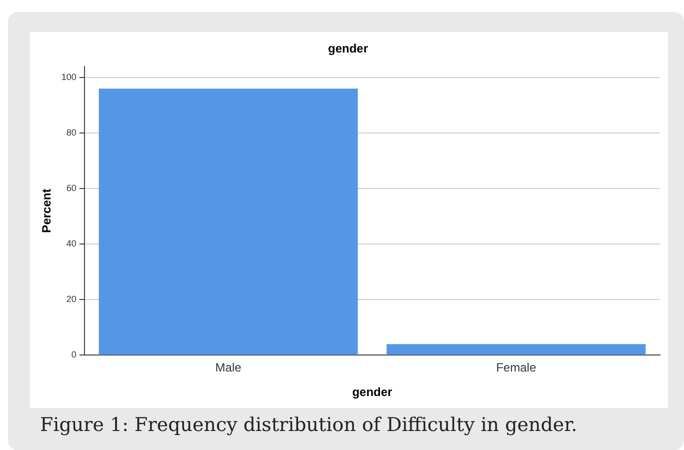 The height and width of the screenshot is (450, 684). I want to click on y-axis-title: Percent, so click(47, 210).